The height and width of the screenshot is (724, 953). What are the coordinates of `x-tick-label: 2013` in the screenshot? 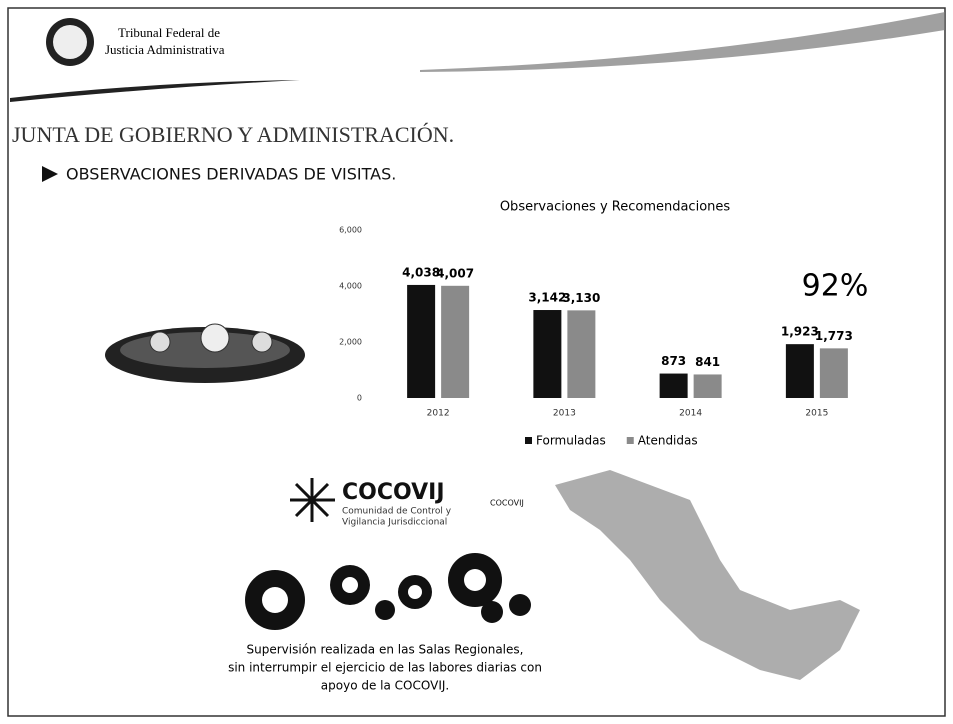 It's located at (564, 414).